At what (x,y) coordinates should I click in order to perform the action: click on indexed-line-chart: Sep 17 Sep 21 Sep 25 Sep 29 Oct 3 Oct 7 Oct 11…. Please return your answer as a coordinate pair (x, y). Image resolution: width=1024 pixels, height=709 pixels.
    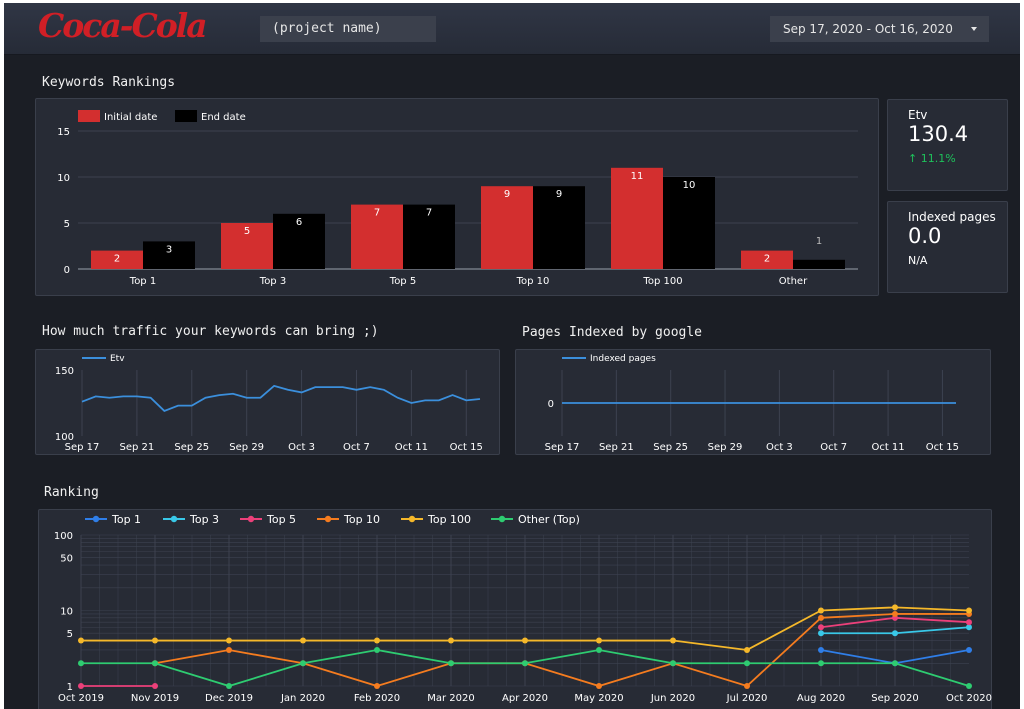
    Looking at the image, I should click on (752, 403).